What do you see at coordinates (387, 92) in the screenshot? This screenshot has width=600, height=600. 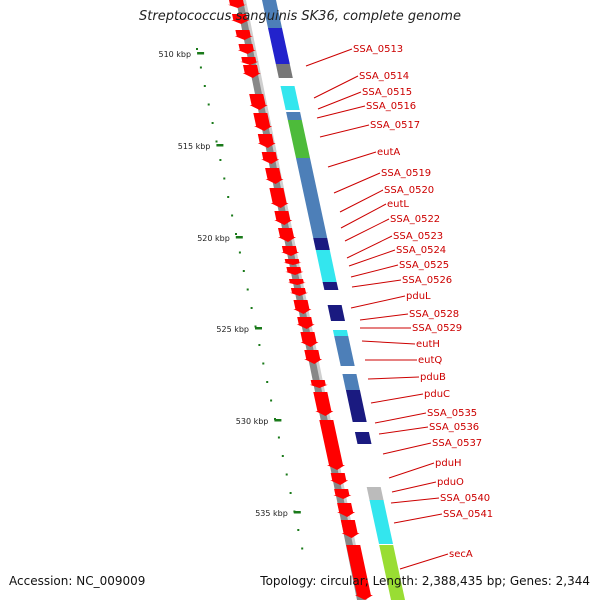 I see `gene-label: SSA_0515` at bounding box center [387, 92].